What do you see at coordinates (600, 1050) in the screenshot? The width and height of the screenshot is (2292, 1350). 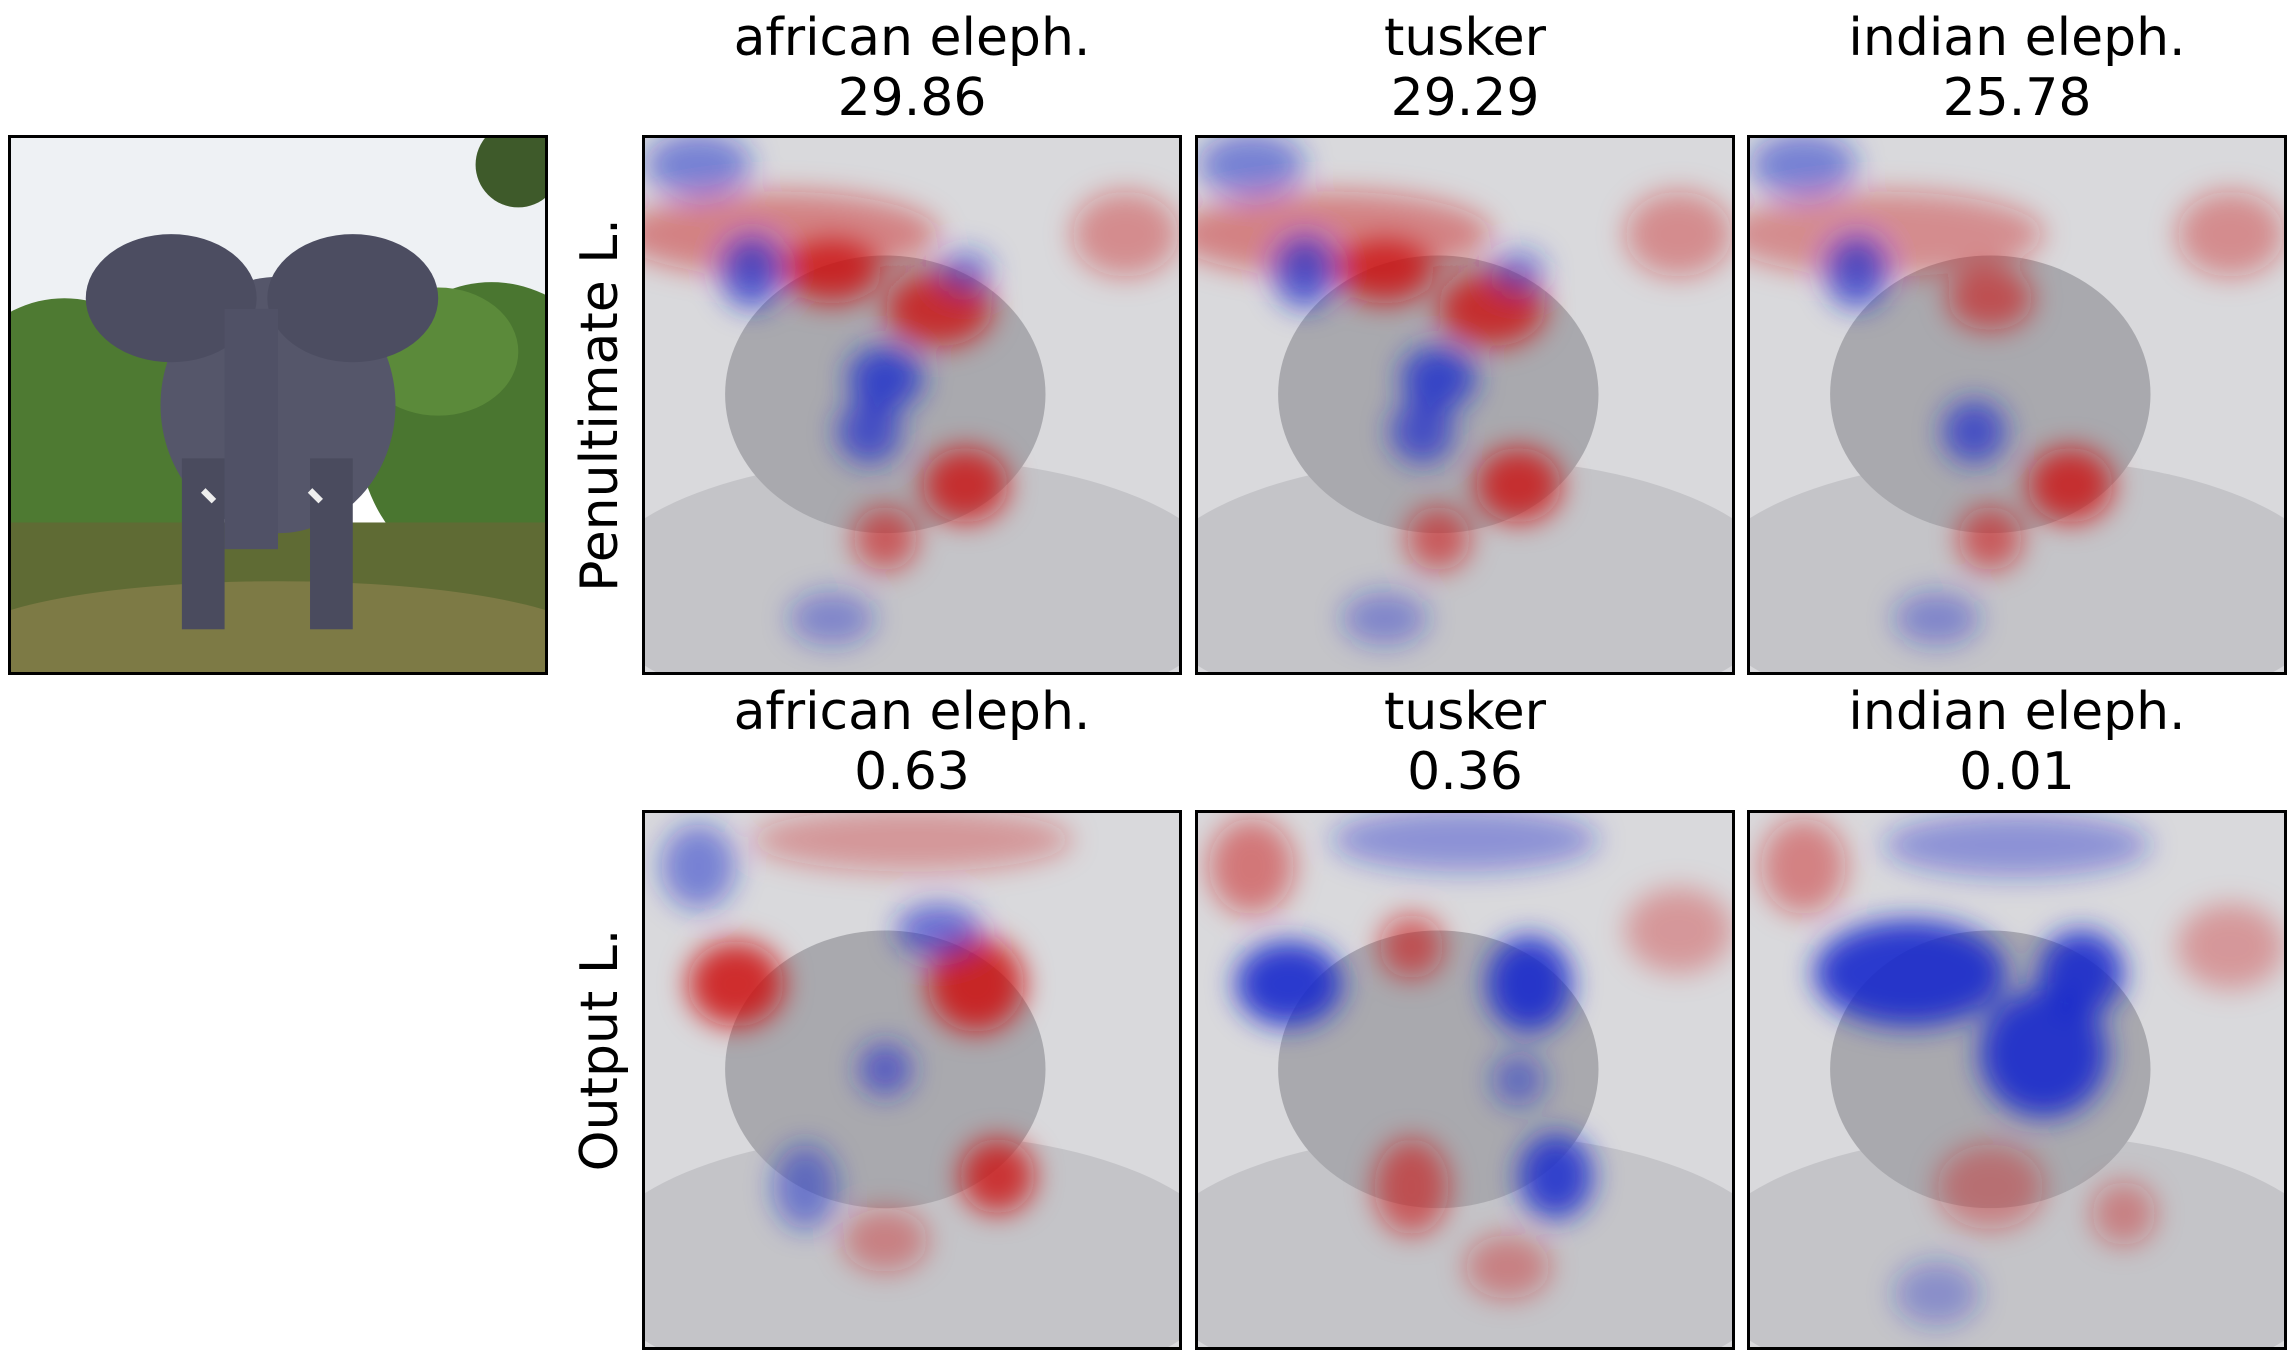 I see `row-label-output: Output L.` at bounding box center [600, 1050].